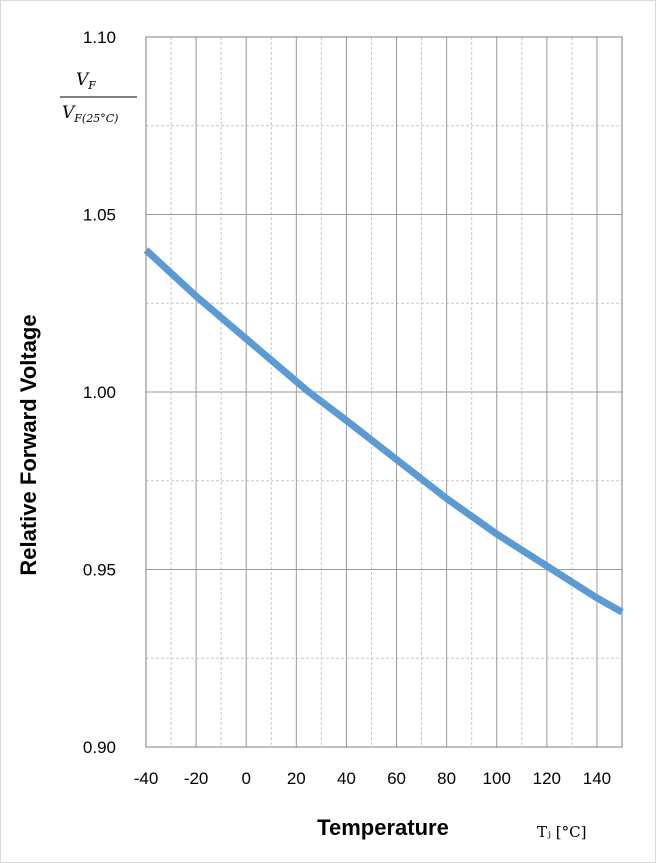 This screenshot has height=863, width=656. Describe the element at coordinates (597, 778) in the screenshot. I see `x-tick-label: 140` at that location.